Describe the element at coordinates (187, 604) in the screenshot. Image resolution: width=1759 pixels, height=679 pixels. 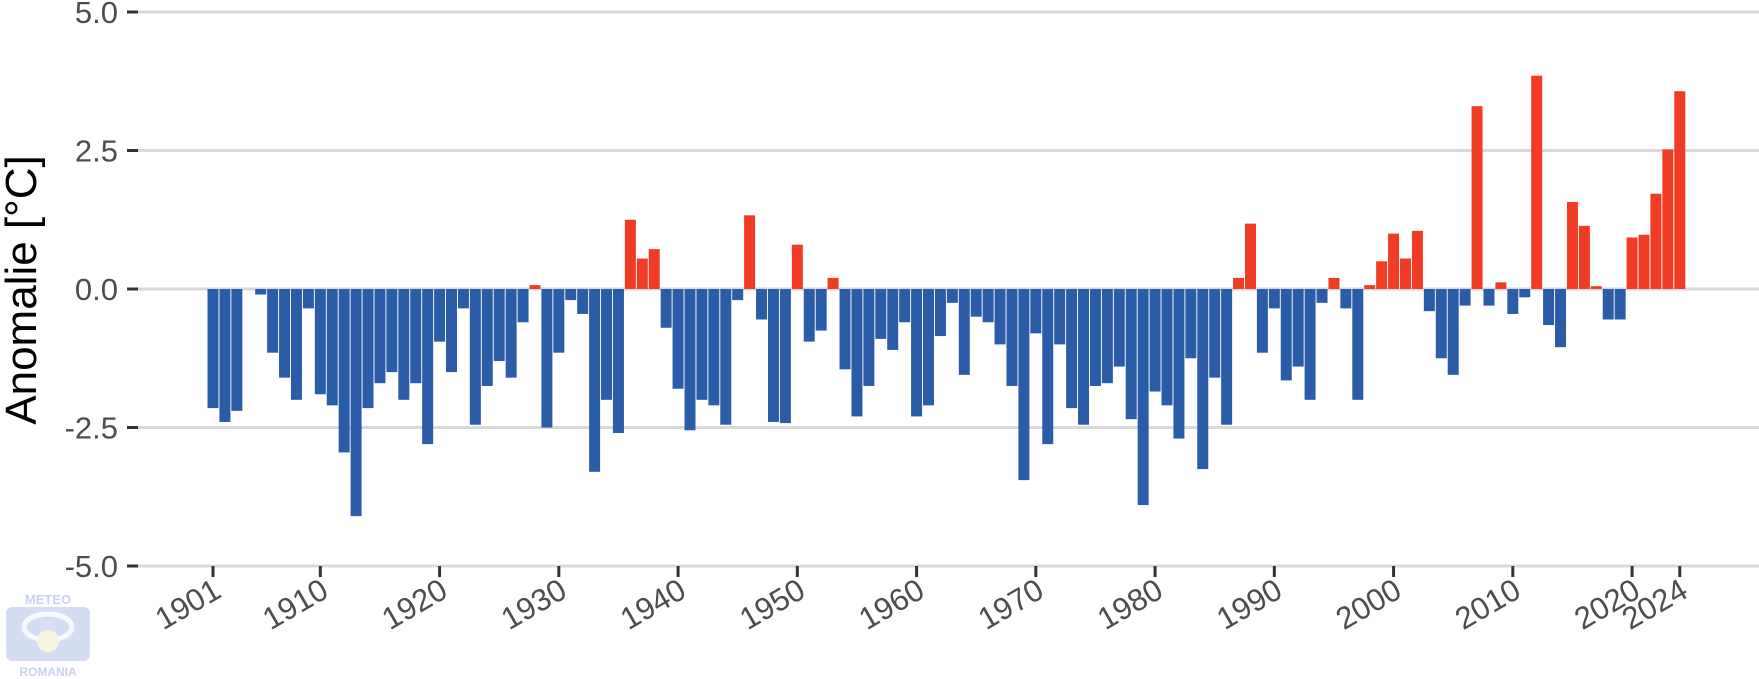
I see `x-tick-label: 1901` at that location.